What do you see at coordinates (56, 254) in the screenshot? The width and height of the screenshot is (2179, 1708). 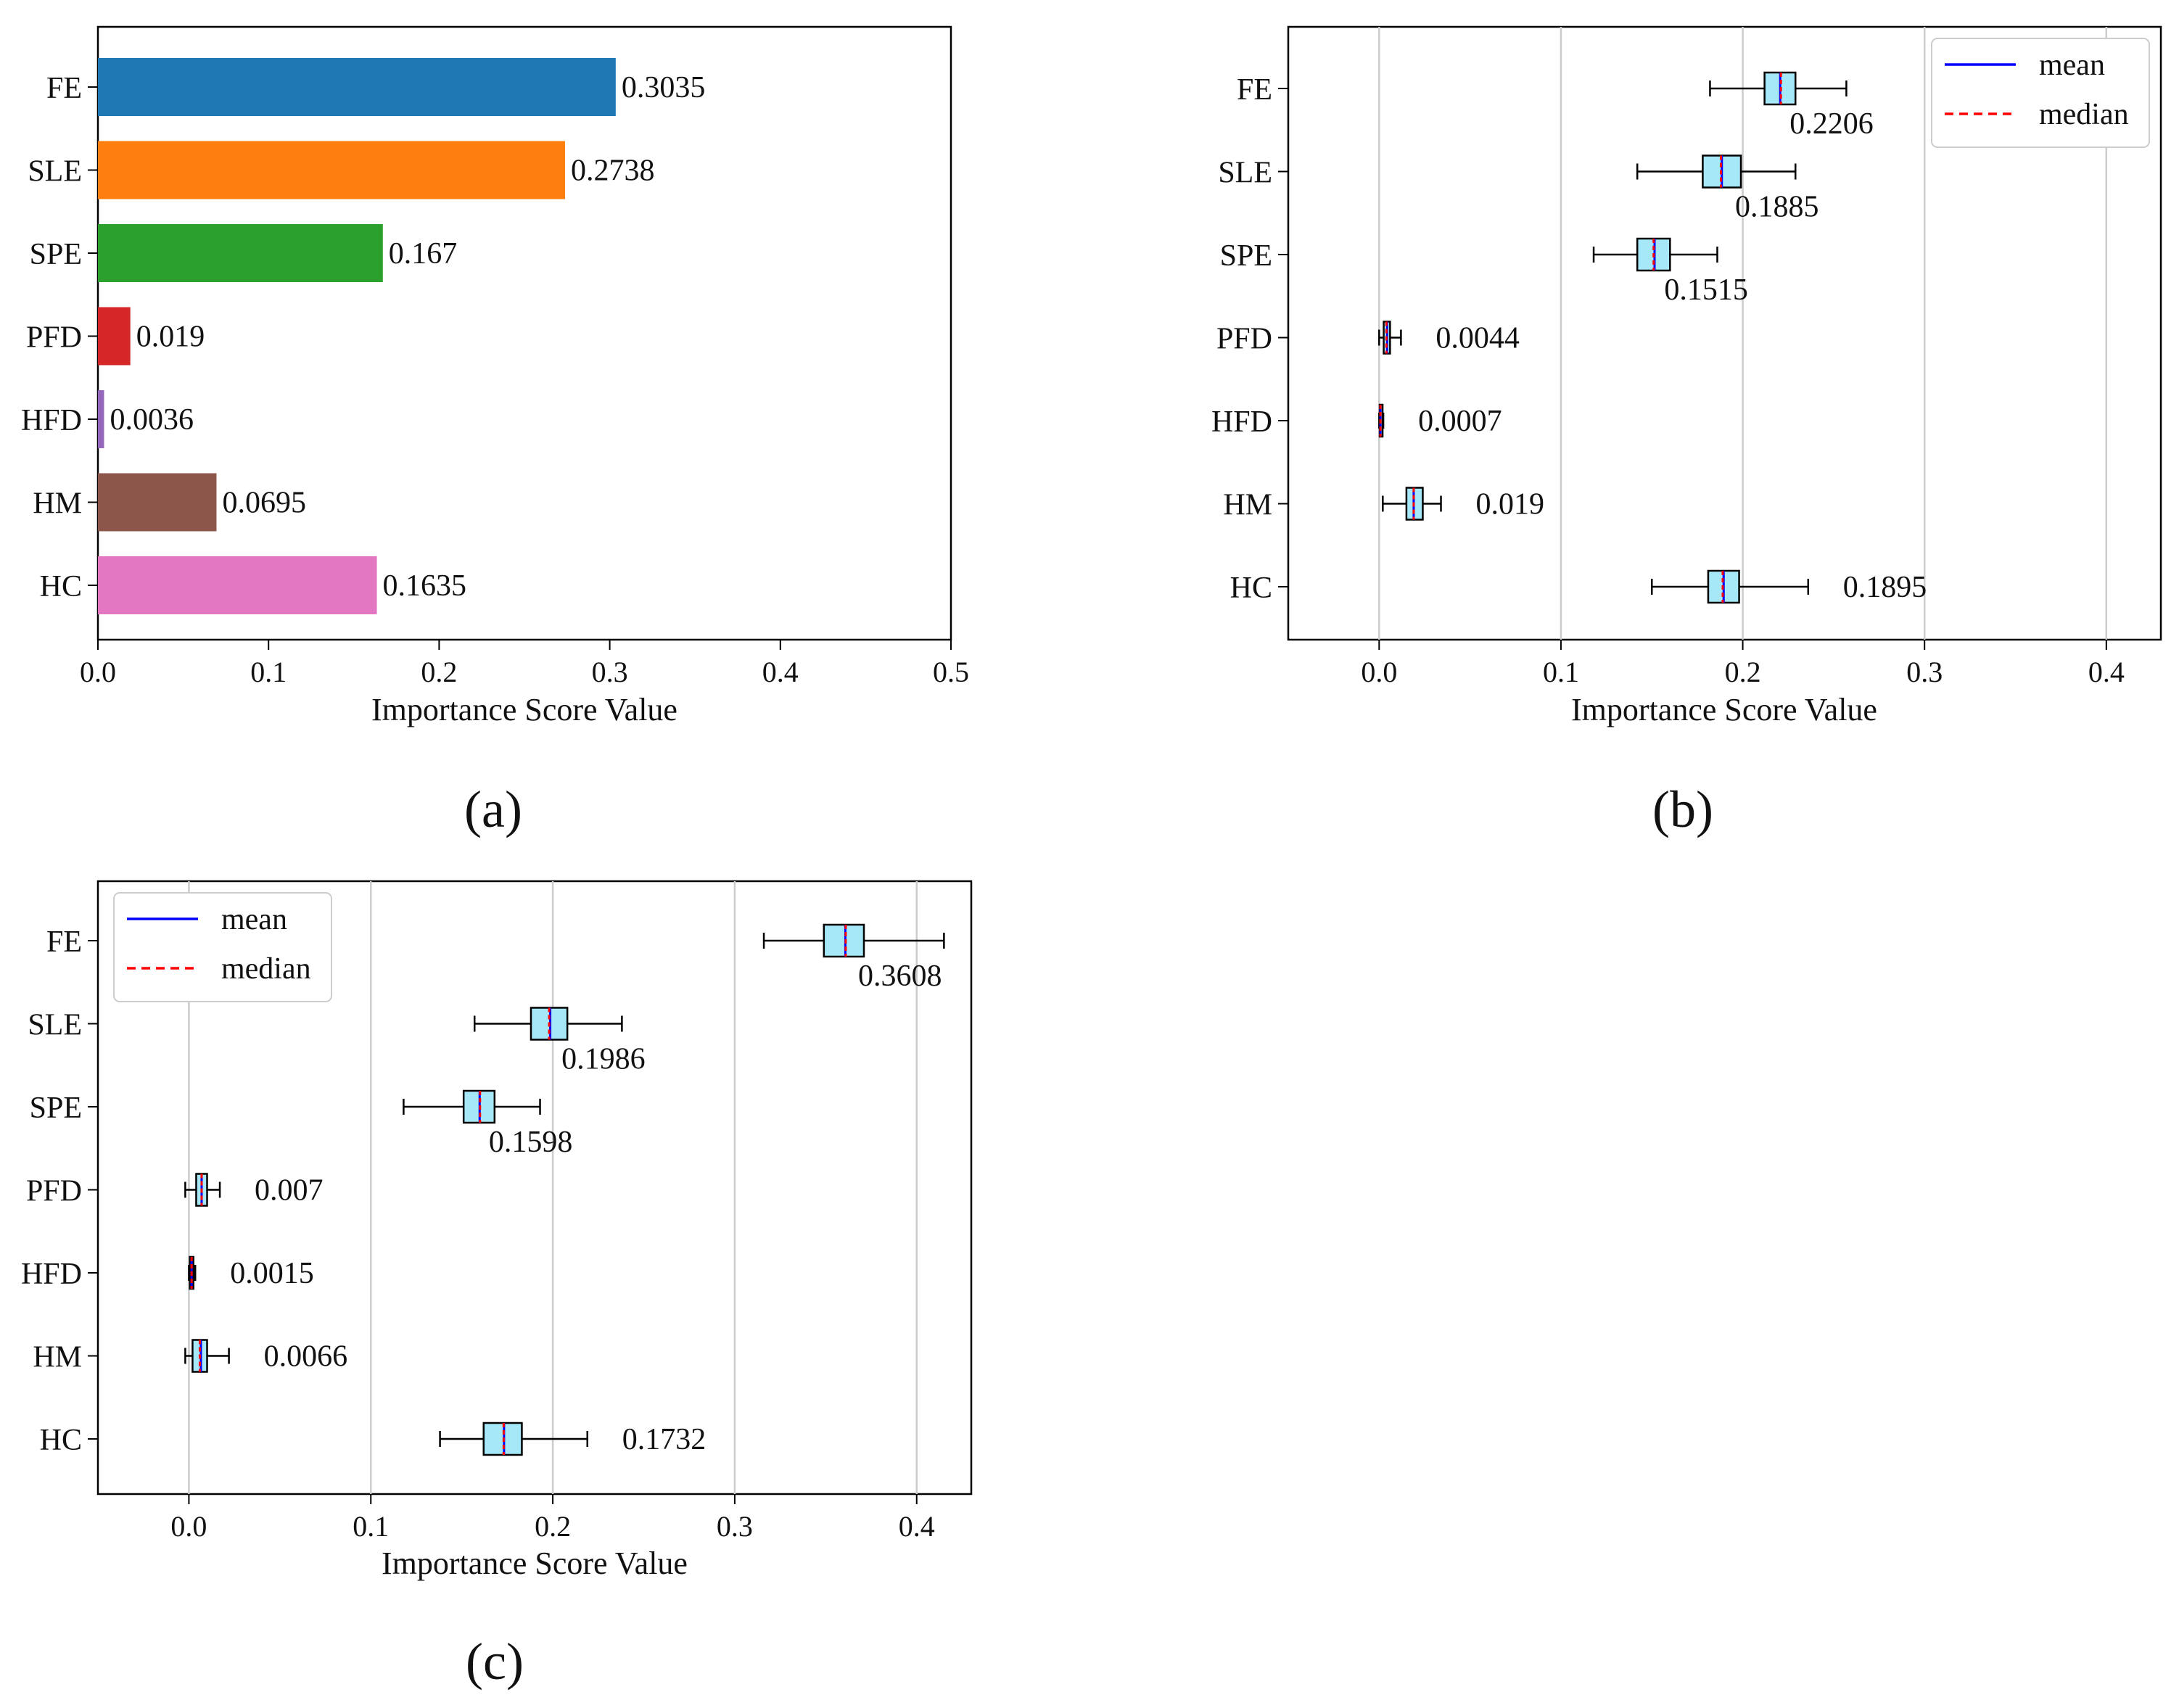 I see `panel-a-category-label-2: SPE` at bounding box center [56, 254].